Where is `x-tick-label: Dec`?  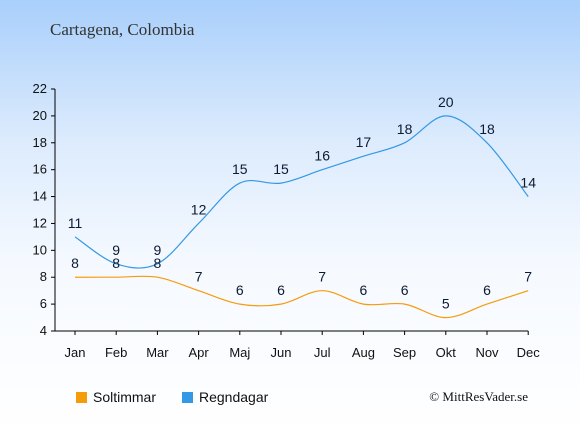 x-tick-label: Dec is located at coordinates (529, 352).